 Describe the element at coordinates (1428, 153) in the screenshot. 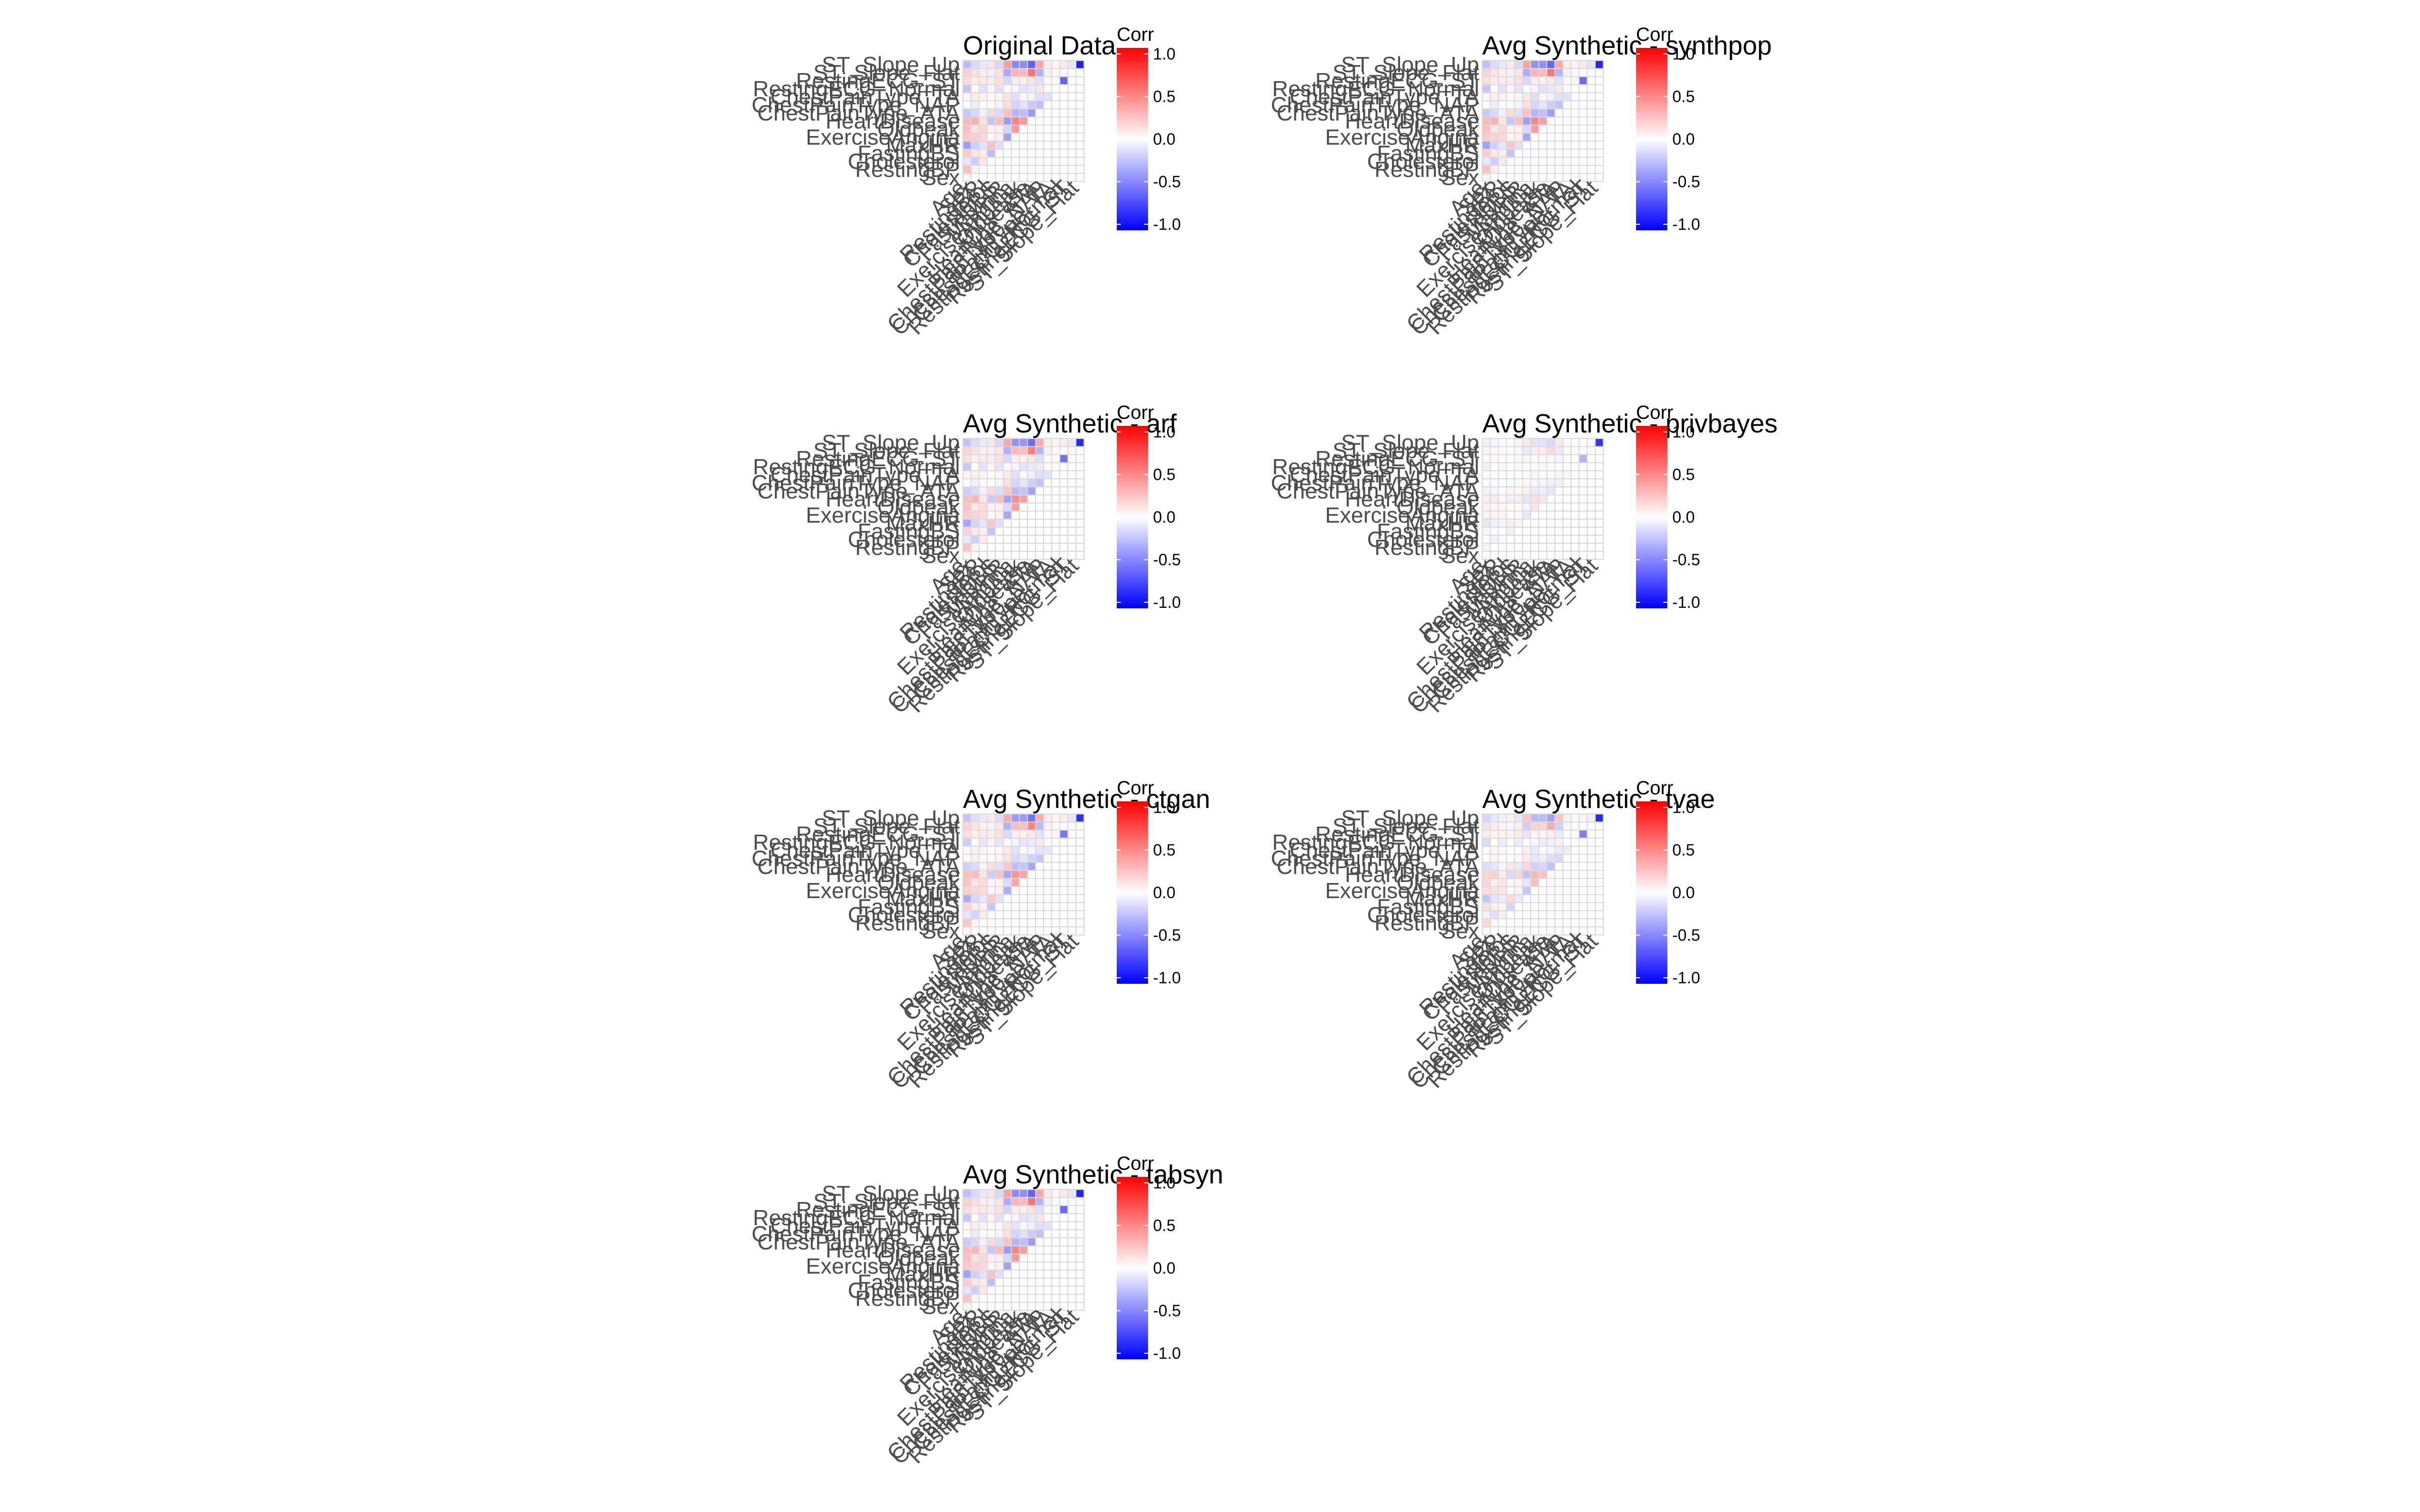

I see `y-tick-label: FastingBS` at that location.